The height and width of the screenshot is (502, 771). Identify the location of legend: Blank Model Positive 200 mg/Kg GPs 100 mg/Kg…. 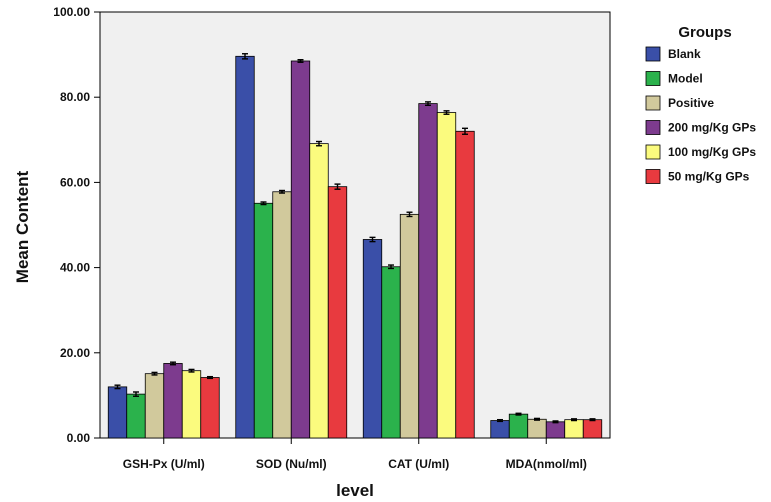
(700, 115).